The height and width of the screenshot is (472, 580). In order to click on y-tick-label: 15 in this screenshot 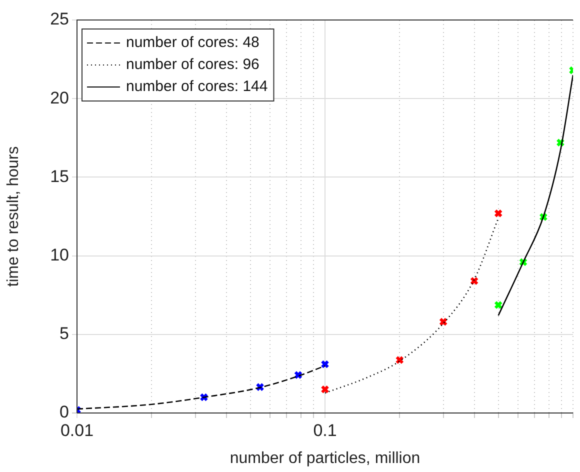, I will do `click(59, 176)`.